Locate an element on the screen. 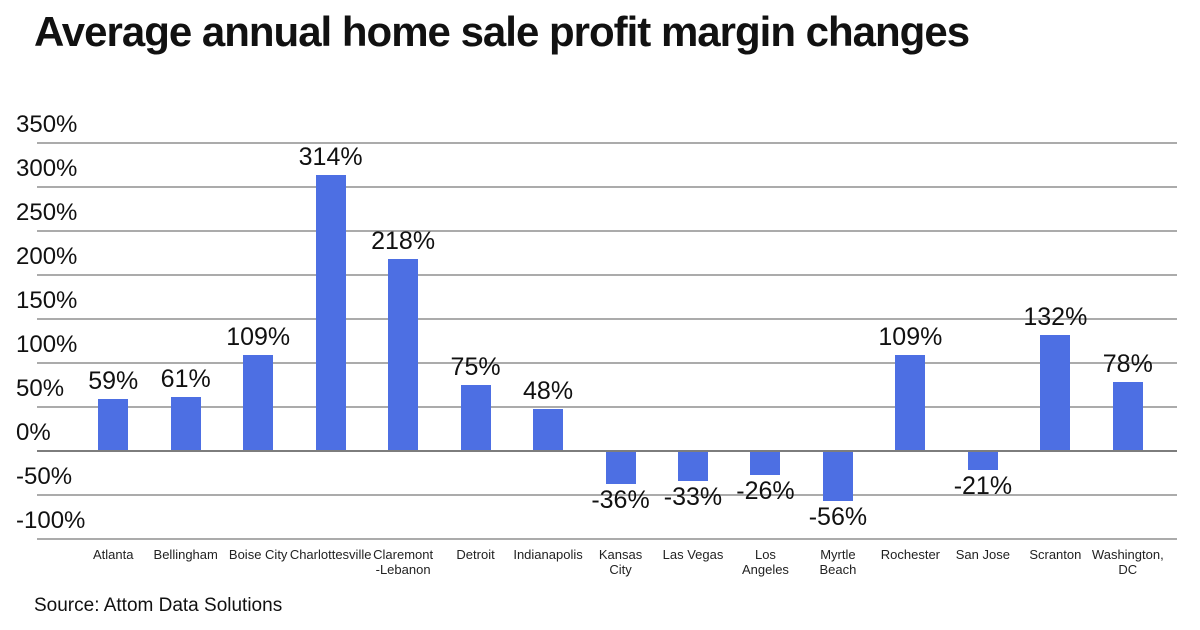  x-axis-category-label: Boise City is located at coordinates (258, 554).